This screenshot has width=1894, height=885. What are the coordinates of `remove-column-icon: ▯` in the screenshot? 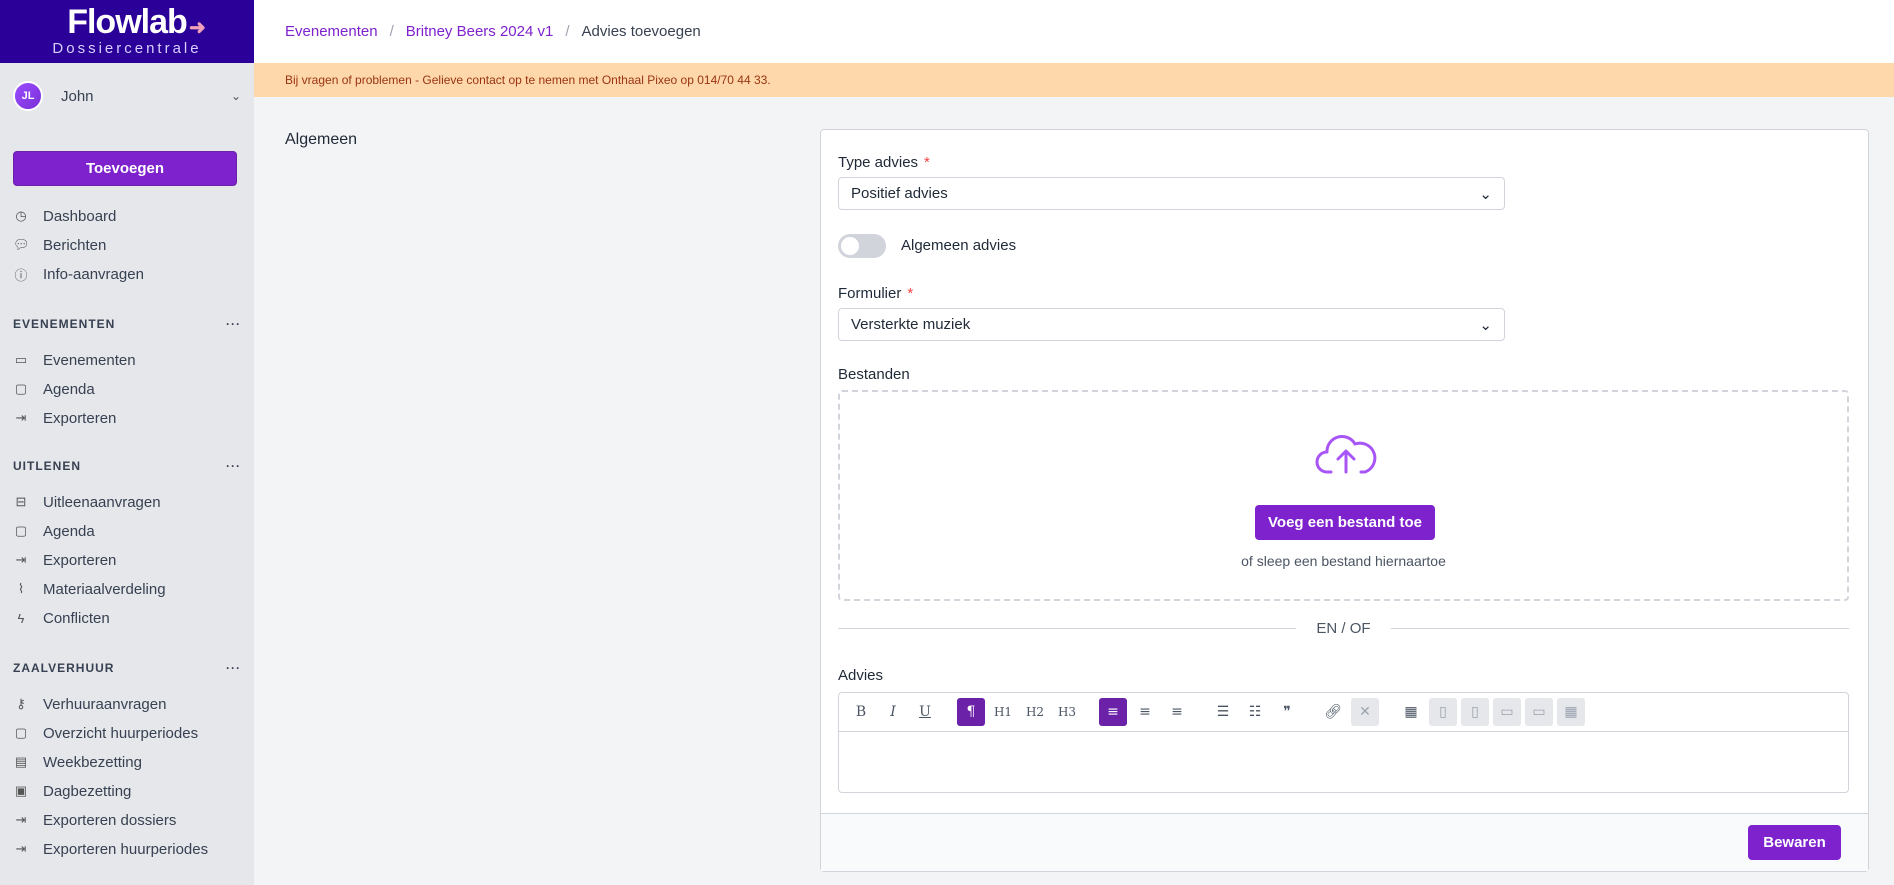 It's located at (1475, 712).